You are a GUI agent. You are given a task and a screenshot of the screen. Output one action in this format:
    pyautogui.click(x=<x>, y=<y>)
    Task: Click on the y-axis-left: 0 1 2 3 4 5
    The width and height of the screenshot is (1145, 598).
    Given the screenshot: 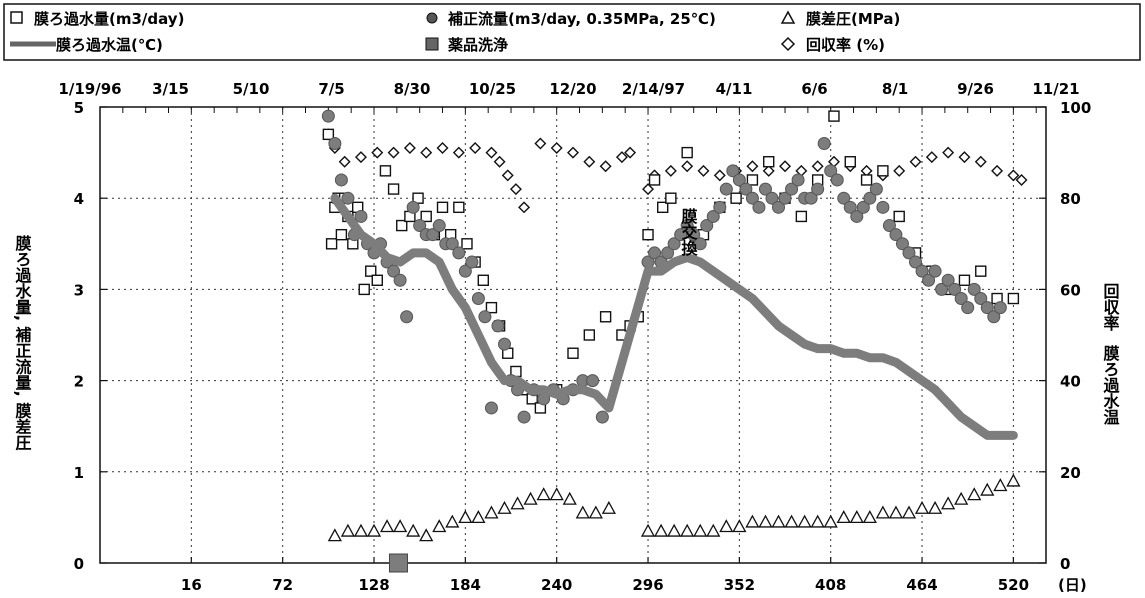 What is the action you would take?
    pyautogui.click(x=90, y=336)
    